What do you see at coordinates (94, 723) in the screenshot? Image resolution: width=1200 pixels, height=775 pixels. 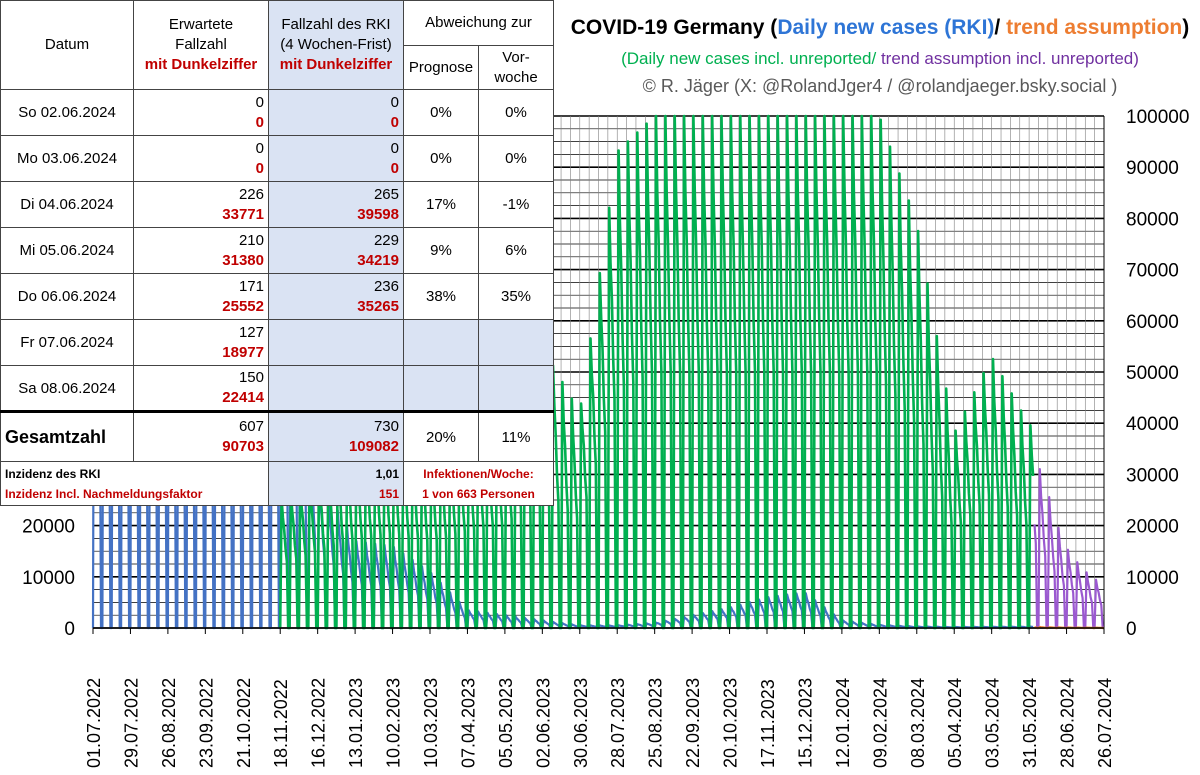 I see `x-tick-label: 01.07.2022` at bounding box center [94, 723].